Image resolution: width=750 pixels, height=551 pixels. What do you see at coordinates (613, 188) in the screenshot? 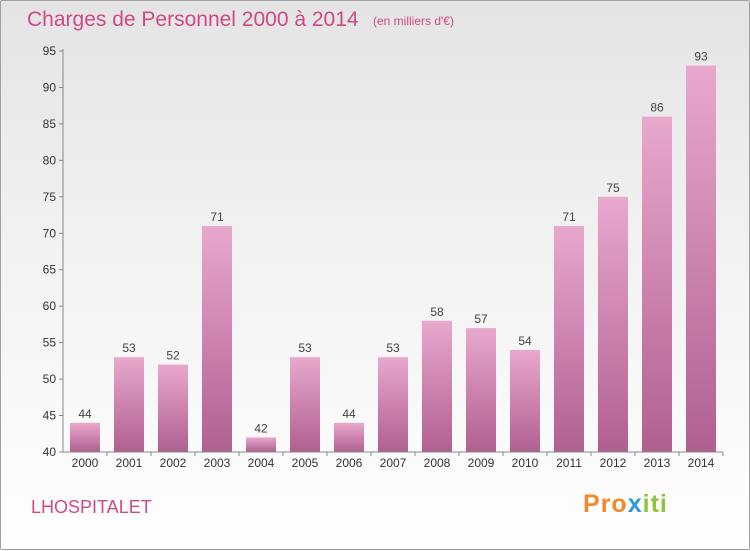
I see `data-label-2012: 75` at bounding box center [613, 188].